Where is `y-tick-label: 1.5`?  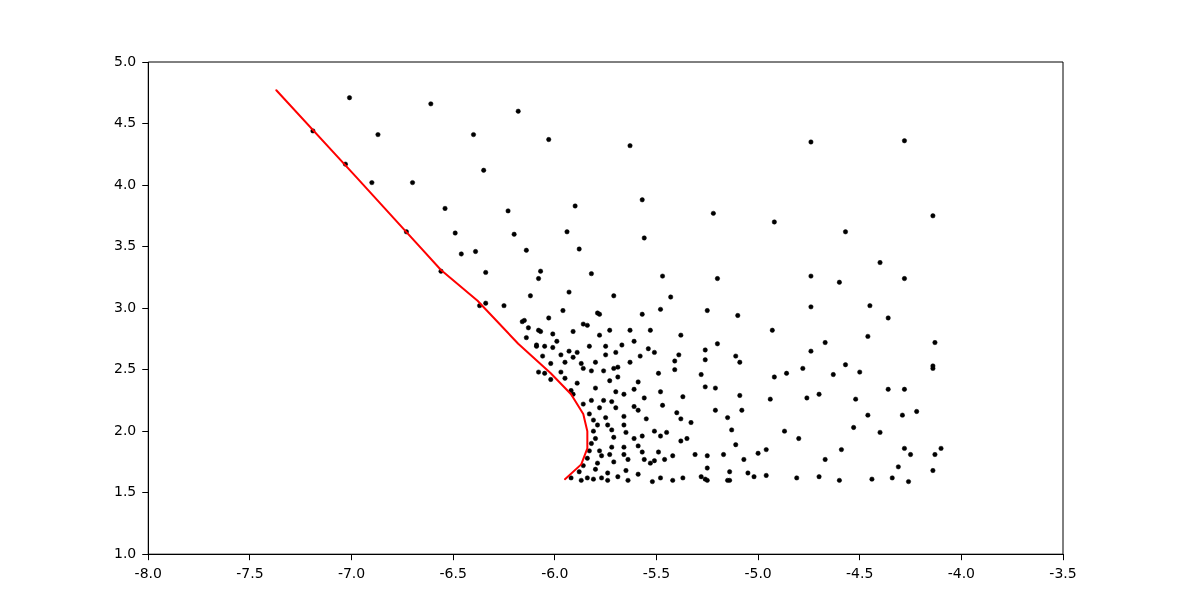 y-tick-label: 1.5 is located at coordinates (125, 491).